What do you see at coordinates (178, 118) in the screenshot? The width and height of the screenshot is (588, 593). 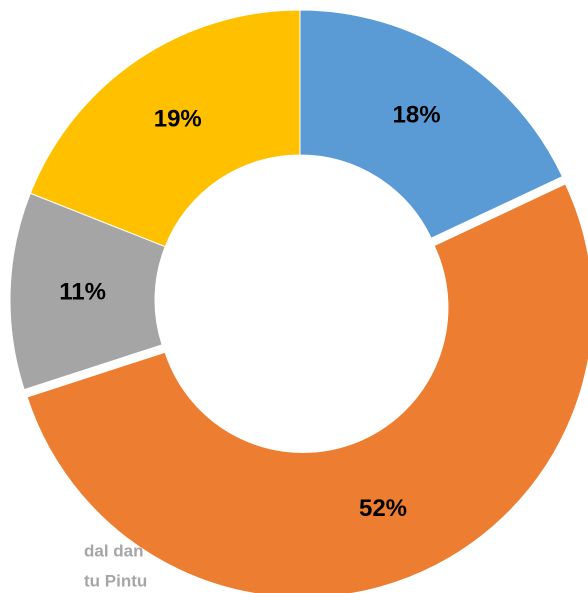 I see `data-label: 19%` at bounding box center [178, 118].